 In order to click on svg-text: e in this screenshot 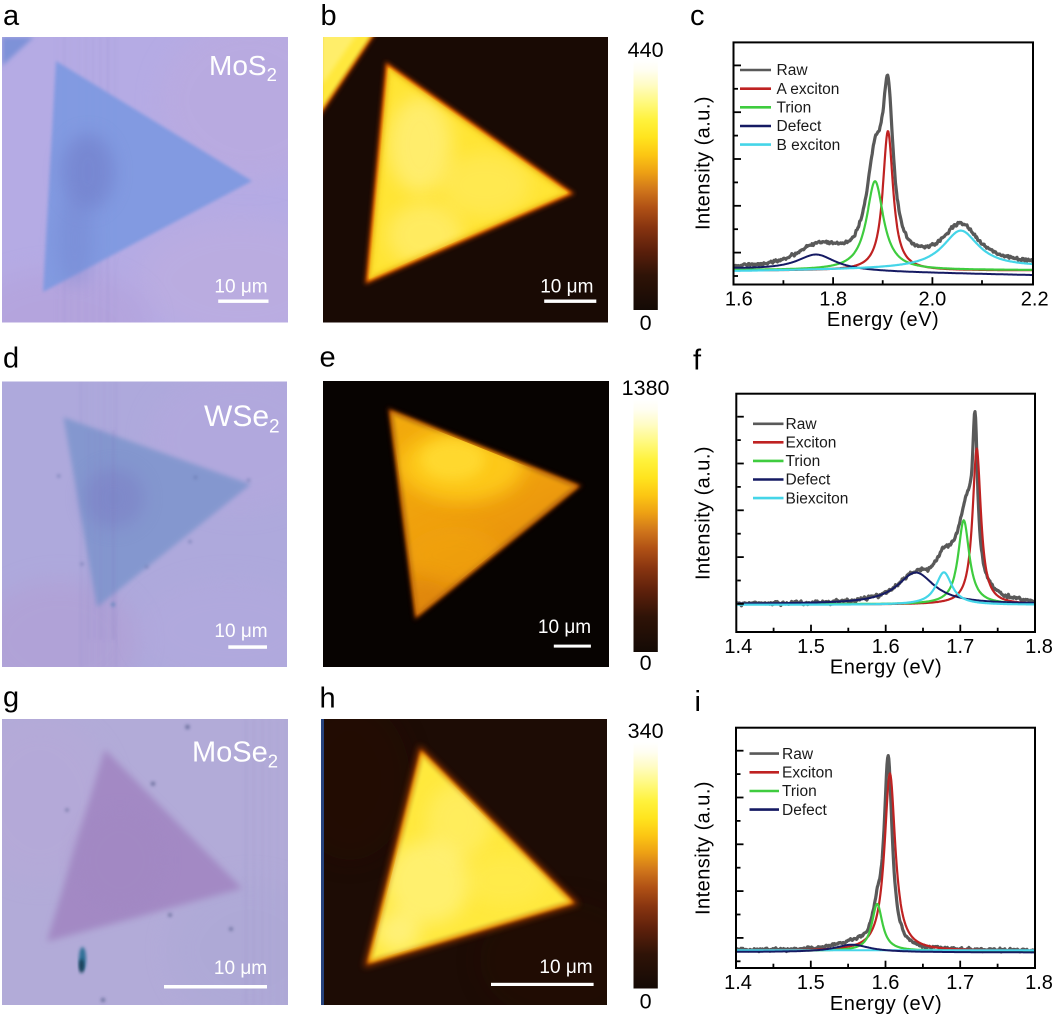, I will do `click(328, 358)`.